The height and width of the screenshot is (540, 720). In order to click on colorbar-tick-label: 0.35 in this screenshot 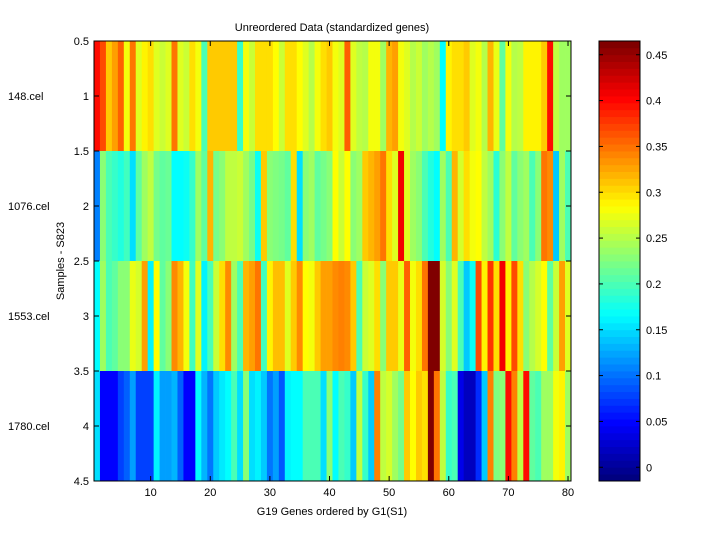, I will do `click(656, 147)`.